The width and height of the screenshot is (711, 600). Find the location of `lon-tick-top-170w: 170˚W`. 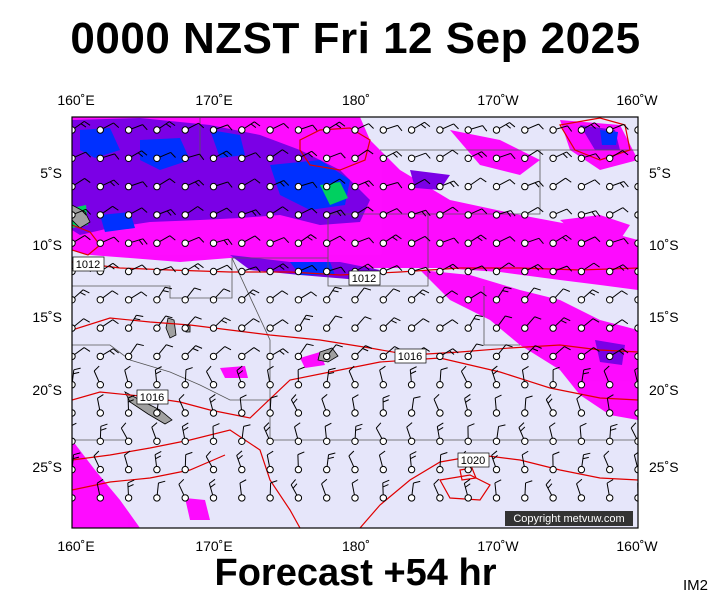

lon-tick-top-170w: 170˚W is located at coordinates (498, 100).